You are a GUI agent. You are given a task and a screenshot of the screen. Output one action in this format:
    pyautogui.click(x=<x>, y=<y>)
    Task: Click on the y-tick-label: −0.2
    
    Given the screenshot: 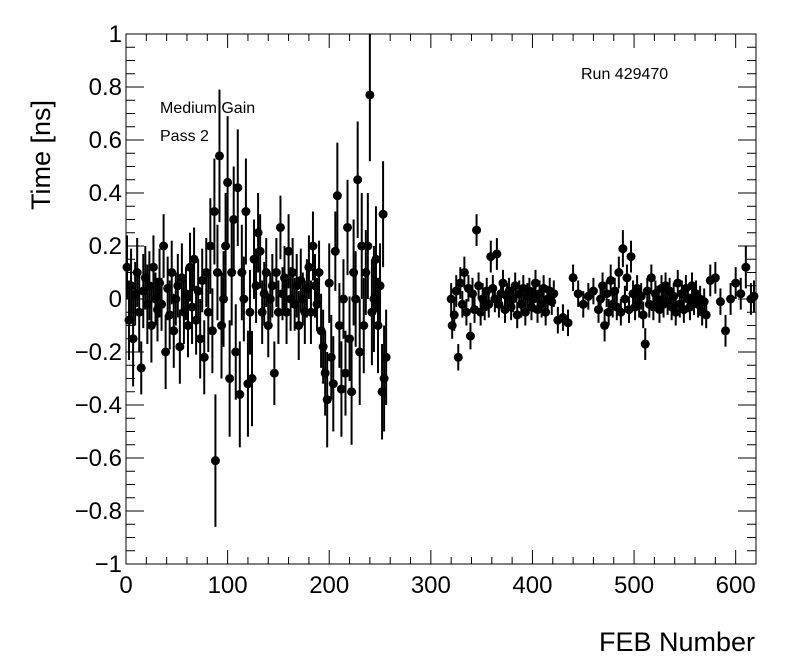 What is the action you would take?
    pyautogui.click(x=98, y=352)
    